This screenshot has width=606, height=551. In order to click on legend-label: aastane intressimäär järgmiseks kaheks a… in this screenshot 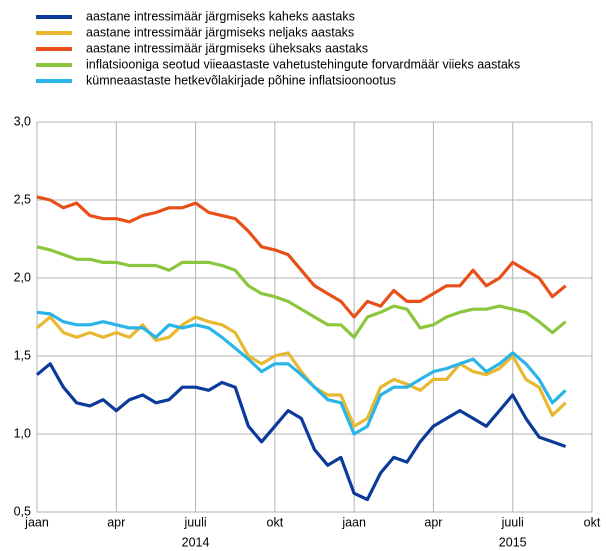, I will do `click(220, 16)`.